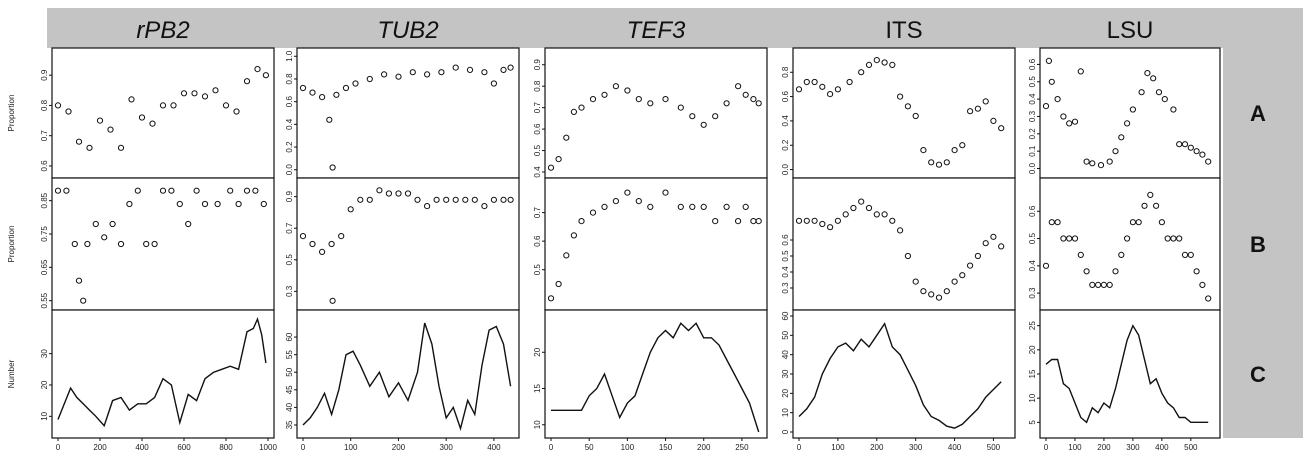  I want to click on y-tick-label: 60, so click(785, 315).